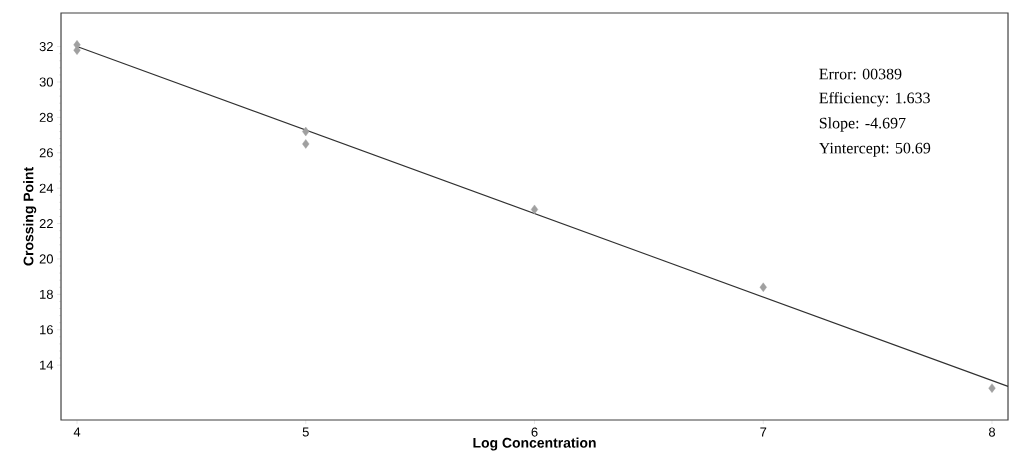 Image resolution: width=1009 pixels, height=474 pixels. What do you see at coordinates (305, 432) in the screenshot?
I see `x-tick-label: 5` at bounding box center [305, 432].